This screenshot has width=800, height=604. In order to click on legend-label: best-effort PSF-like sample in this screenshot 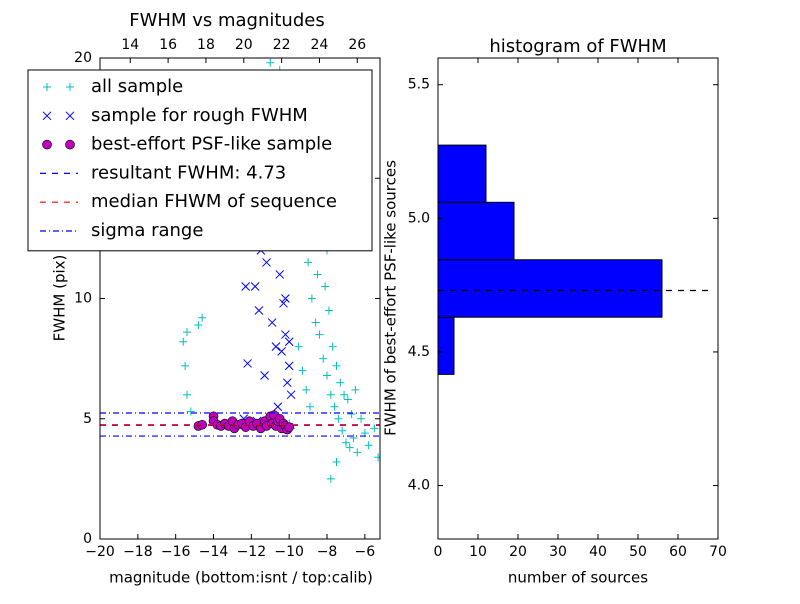, I will do `click(211, 144)`.